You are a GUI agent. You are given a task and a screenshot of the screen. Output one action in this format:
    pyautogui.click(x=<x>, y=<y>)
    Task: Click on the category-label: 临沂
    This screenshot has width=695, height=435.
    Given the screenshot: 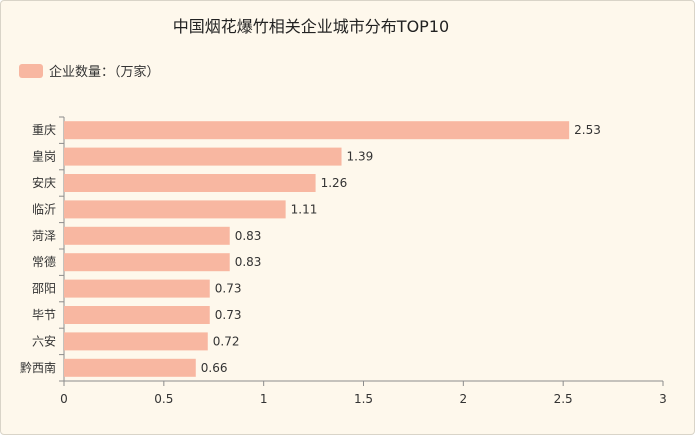 What is the action you would take?
    pyautogui.click(x=44, y=209)
    